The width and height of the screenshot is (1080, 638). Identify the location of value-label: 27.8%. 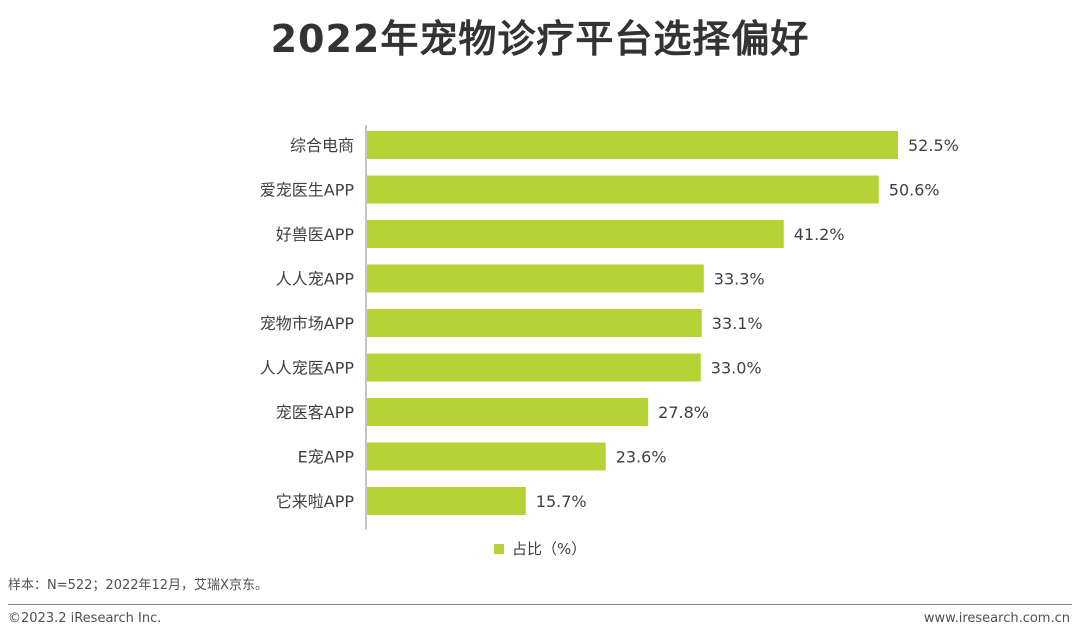
(683, 412).